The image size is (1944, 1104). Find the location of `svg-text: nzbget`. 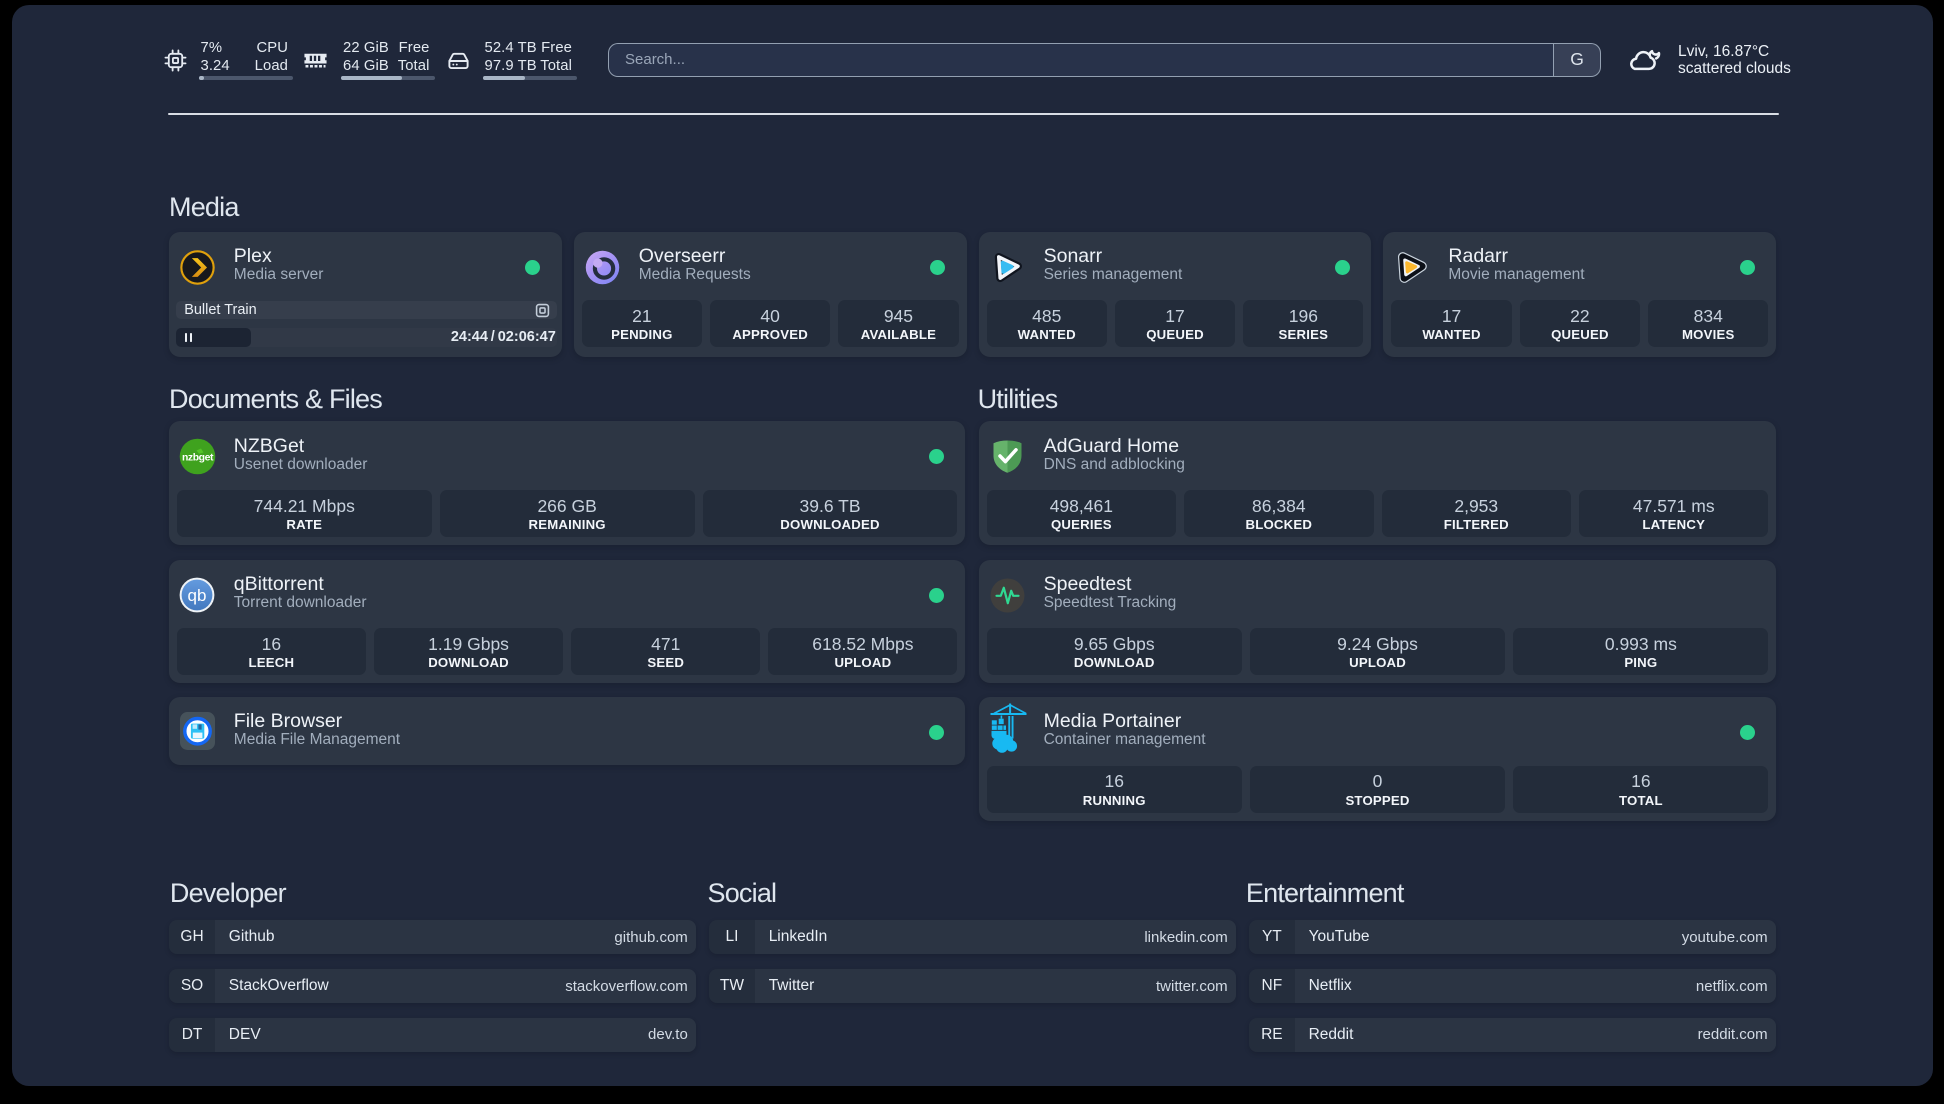

svg-text: nzbget is located at coordinates (198, 458).